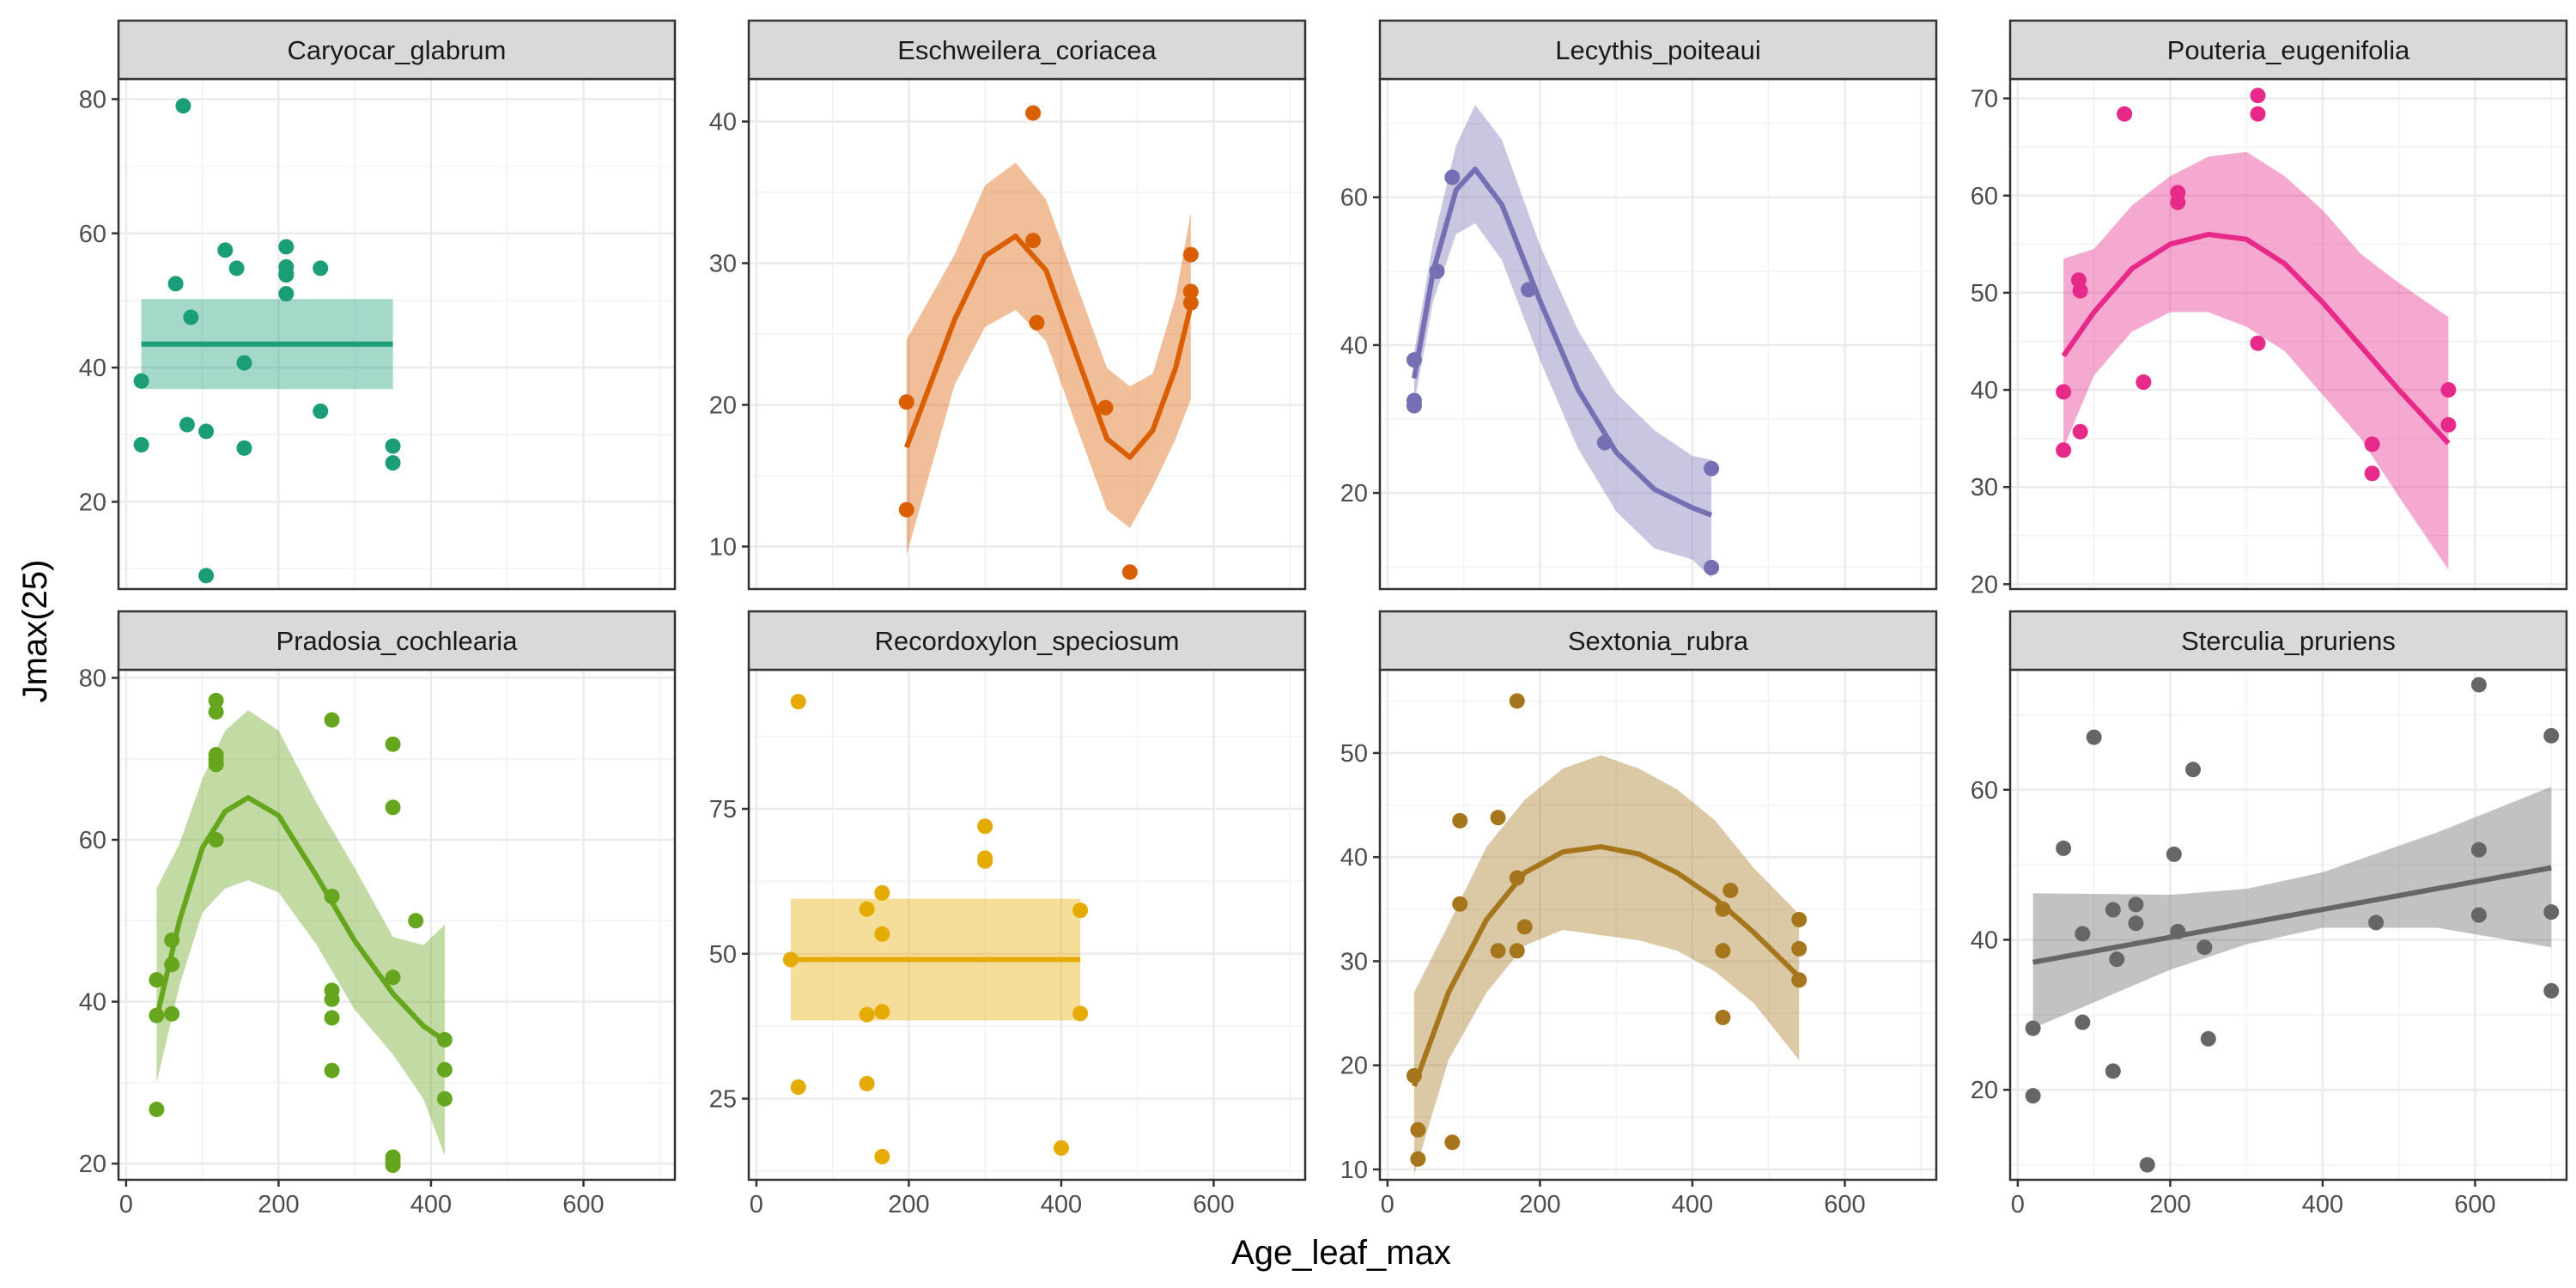  I want to click on facet-panel: Lecythis_poiteaui 20 40 60, so click(1639, 305).